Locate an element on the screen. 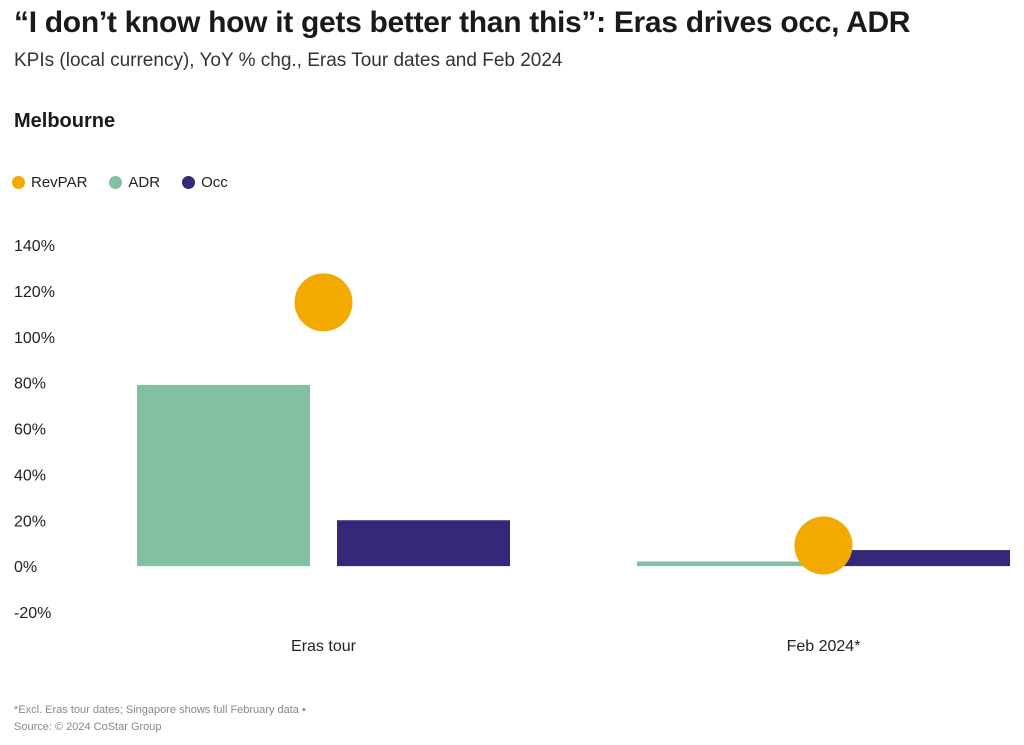  legend-item-adr: ADR is located at coordinates (134, 182).